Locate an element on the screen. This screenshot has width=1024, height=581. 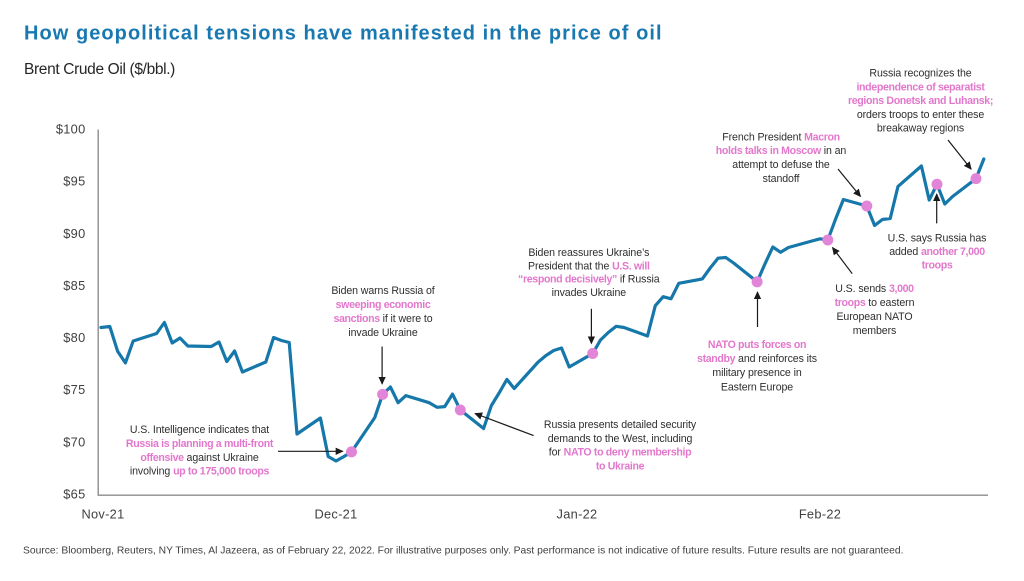
svg-text: $85 is located at coordinates (74, 285).